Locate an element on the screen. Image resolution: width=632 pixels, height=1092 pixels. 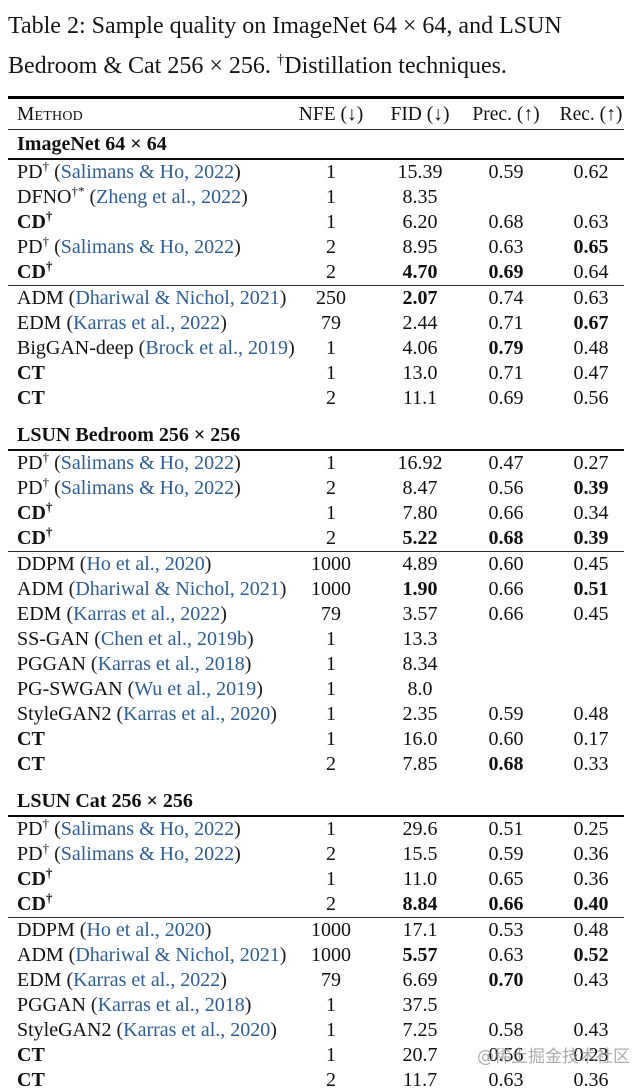
prec-value: 0.71 is located at coordinates (506, 323).